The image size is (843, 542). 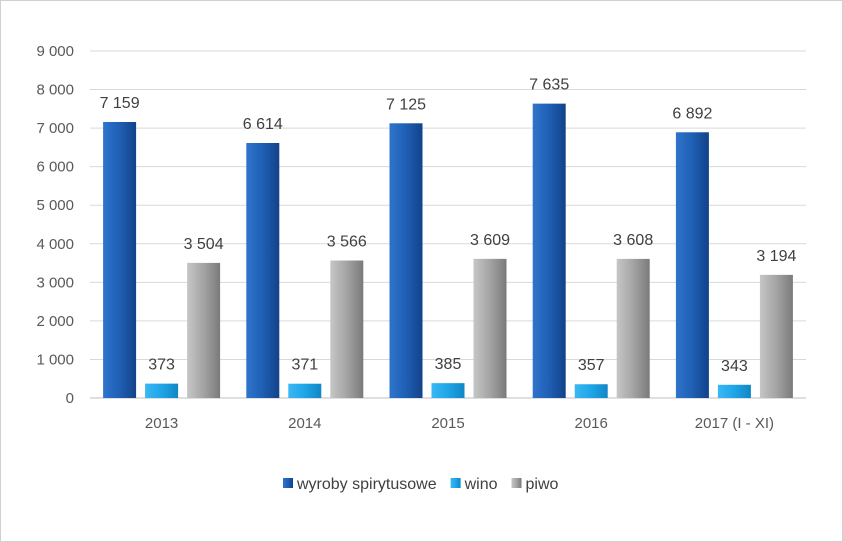 What do you see at coordinates (263, 124) in the screenshot?
I see `data-label: 6 614` at bounding box center [263, 124].